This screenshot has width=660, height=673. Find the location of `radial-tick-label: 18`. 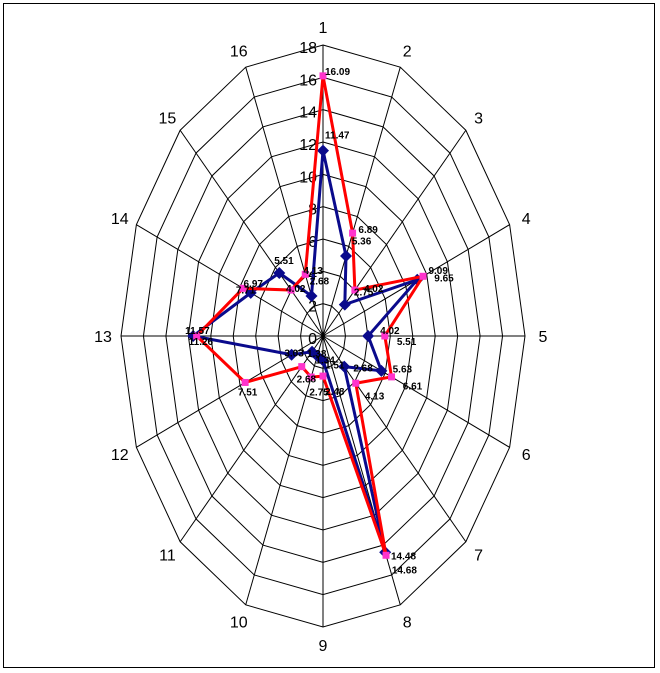

radial-tick-label: 18 is located at coordinates (308, 48).